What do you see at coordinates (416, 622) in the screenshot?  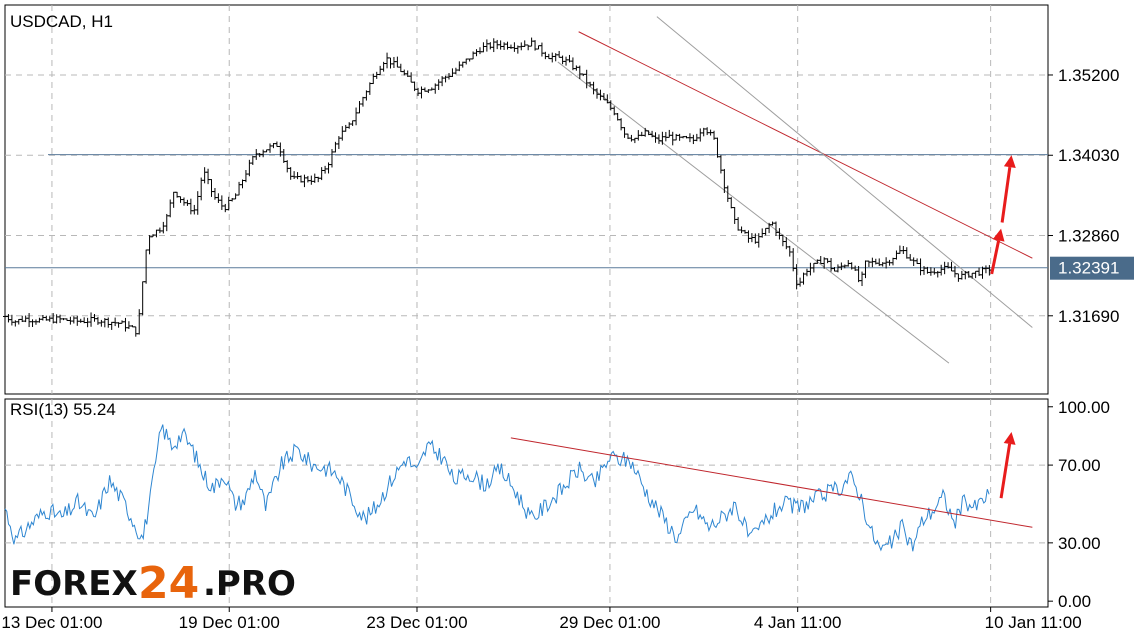 I see `time-tick-label: 23 Dec 01:00` at bounding box center [416, 622].